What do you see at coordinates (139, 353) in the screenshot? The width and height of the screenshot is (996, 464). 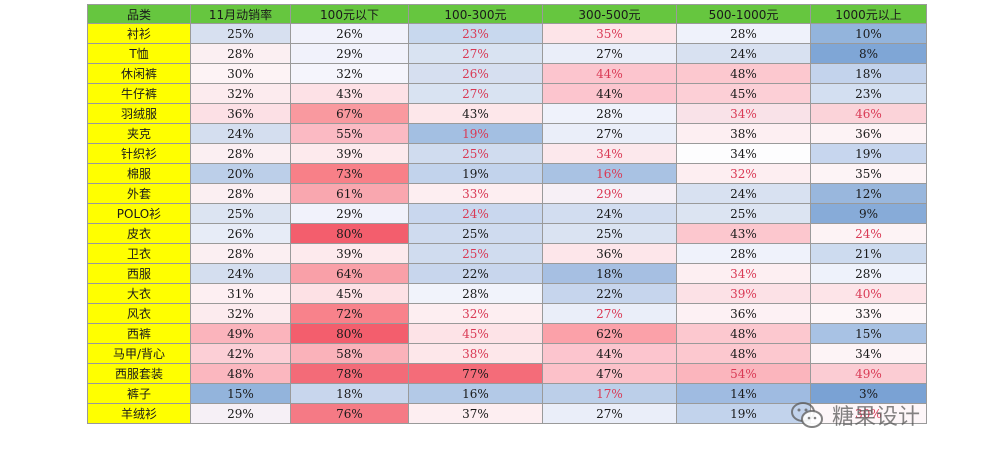 I see `category-cell: 马甲/背心` at bounding box center [139, 353].